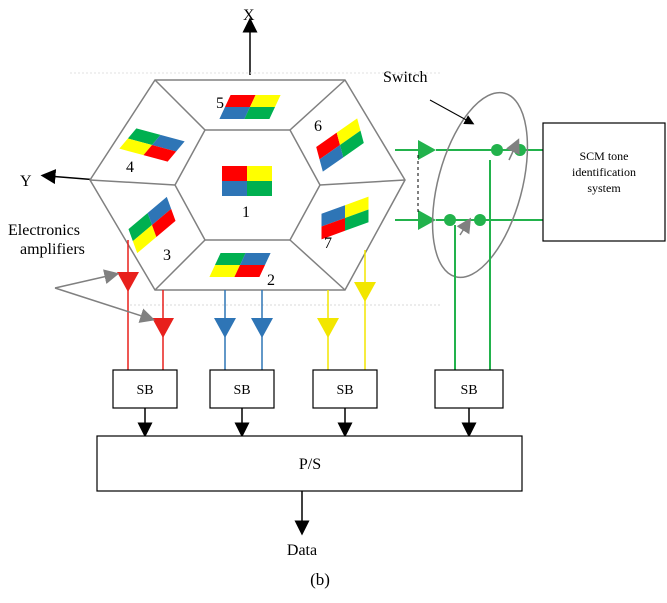  Describe the element at coordinates (452, 112) in the screenshot. I see `switch-pointer` at that location.